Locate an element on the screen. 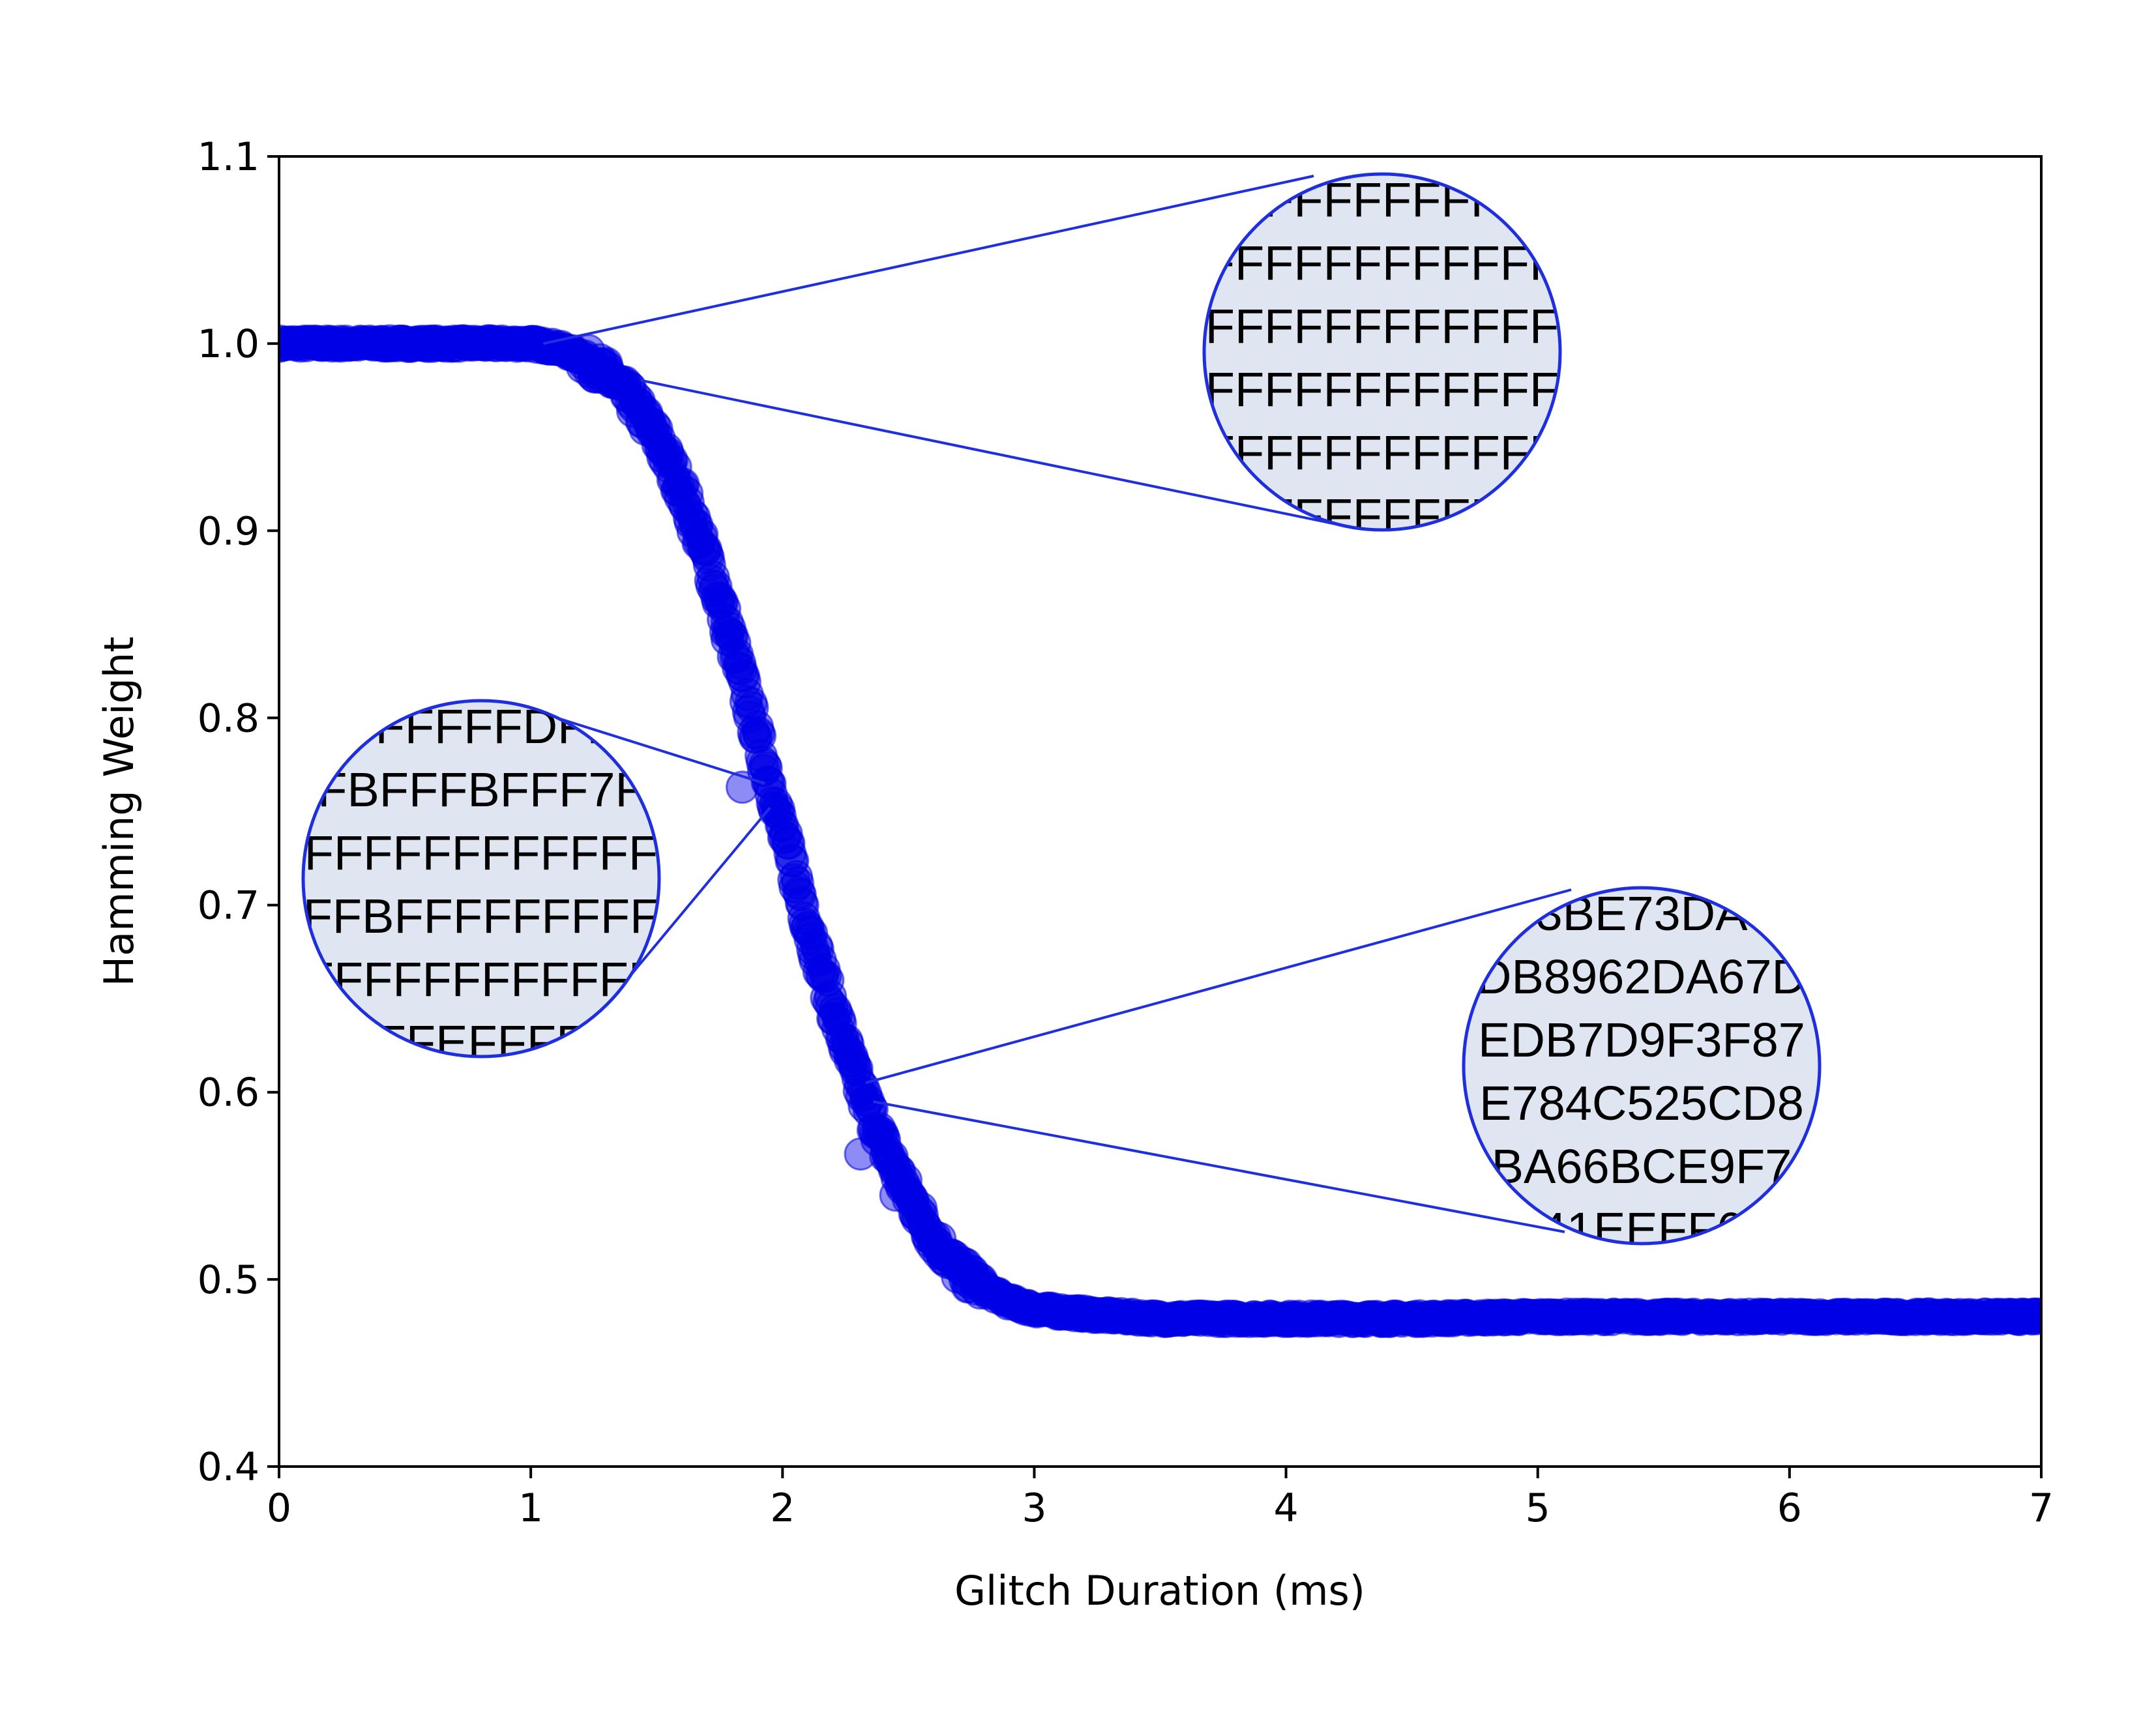 The width and height of the screenshot is (2156, 1724). x-tick-label: 7 is located at coordinates (2041, 1508).